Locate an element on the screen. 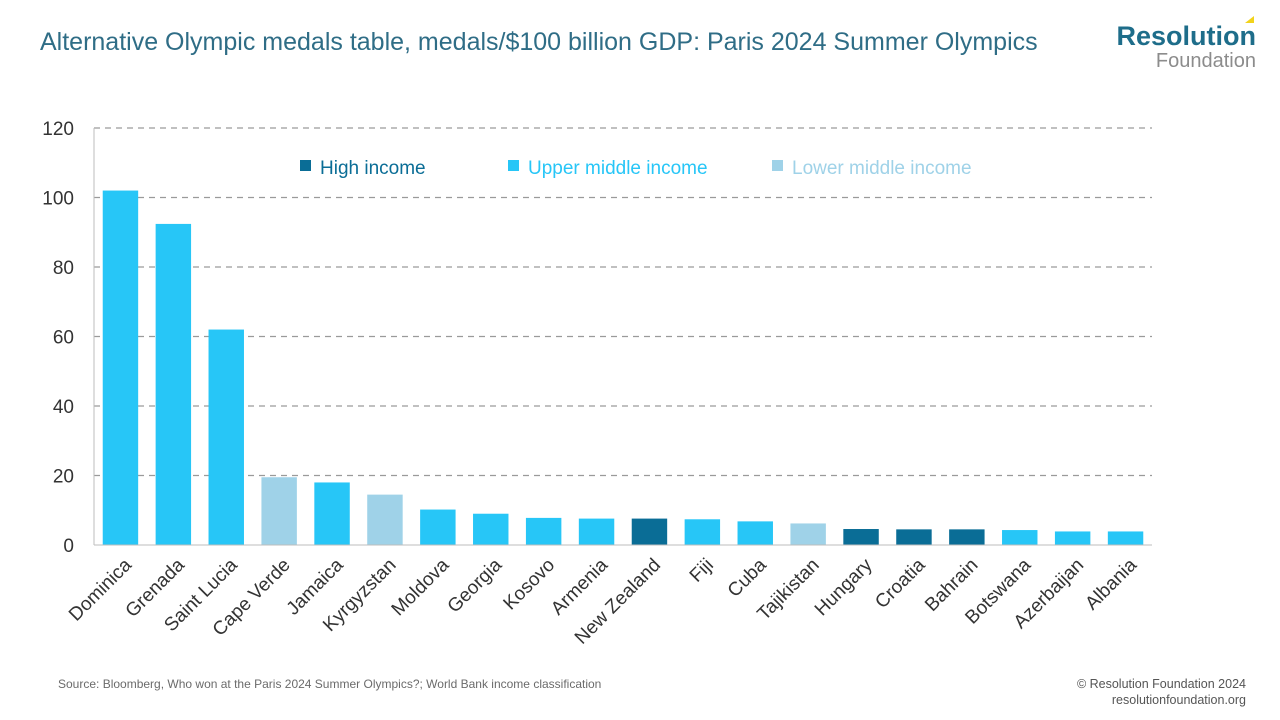  y-tick-label-60: 60 is located at coordinates (63, 338).